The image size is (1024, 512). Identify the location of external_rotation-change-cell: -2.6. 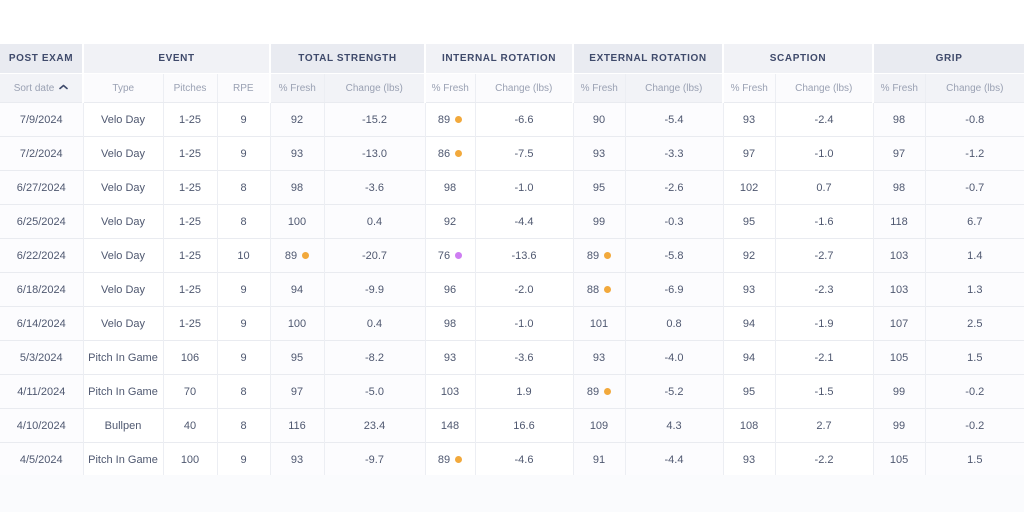
(674, 187).